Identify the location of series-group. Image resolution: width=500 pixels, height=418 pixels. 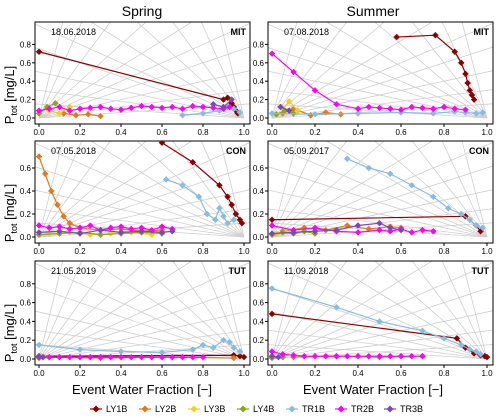
(140, 190).